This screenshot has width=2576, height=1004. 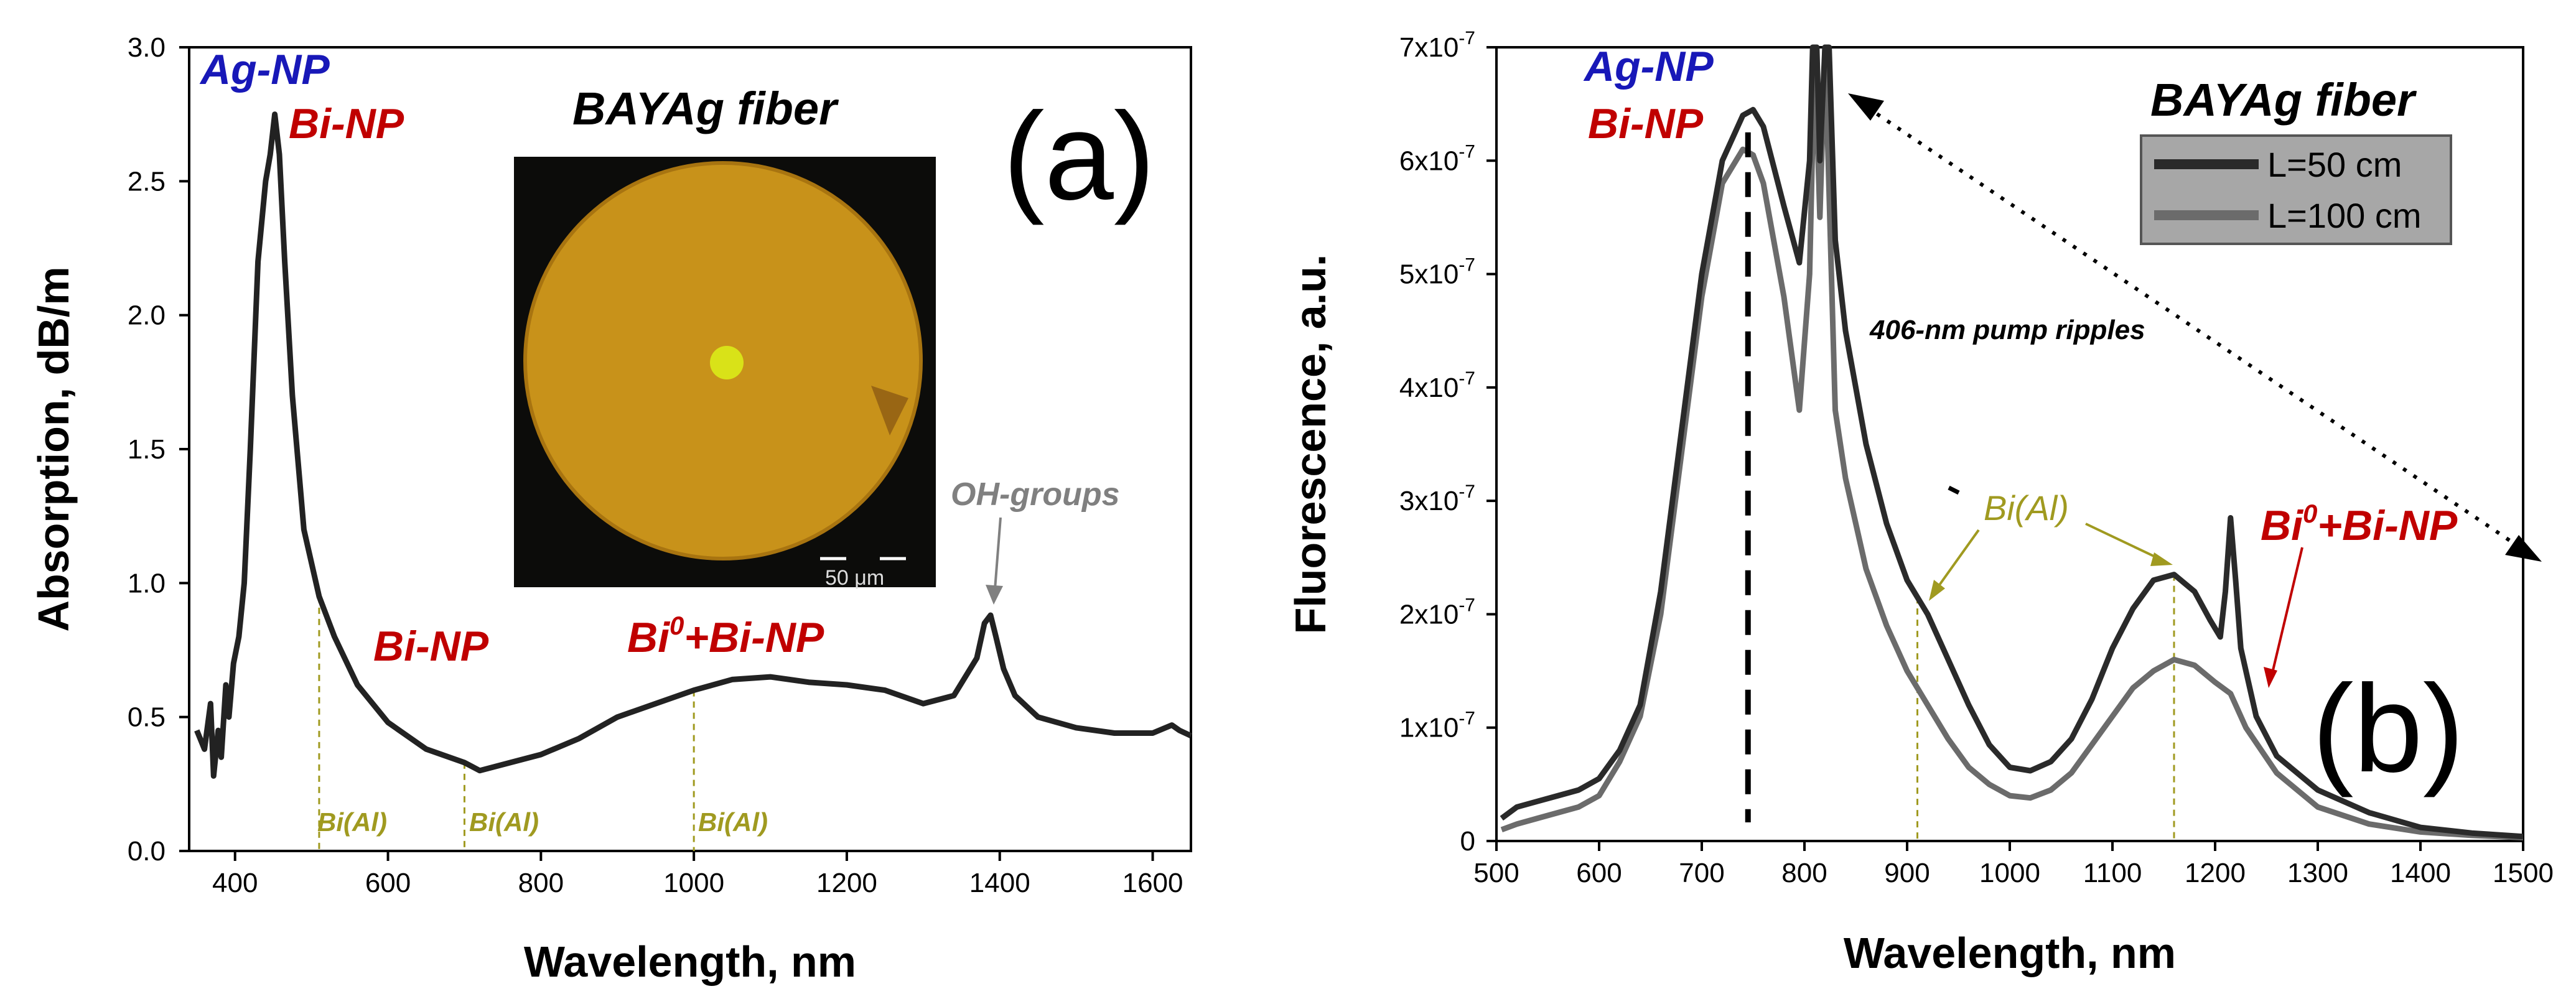 I want to click on pump-ripples-arrowhead-right, so click(x=2523, y=548).